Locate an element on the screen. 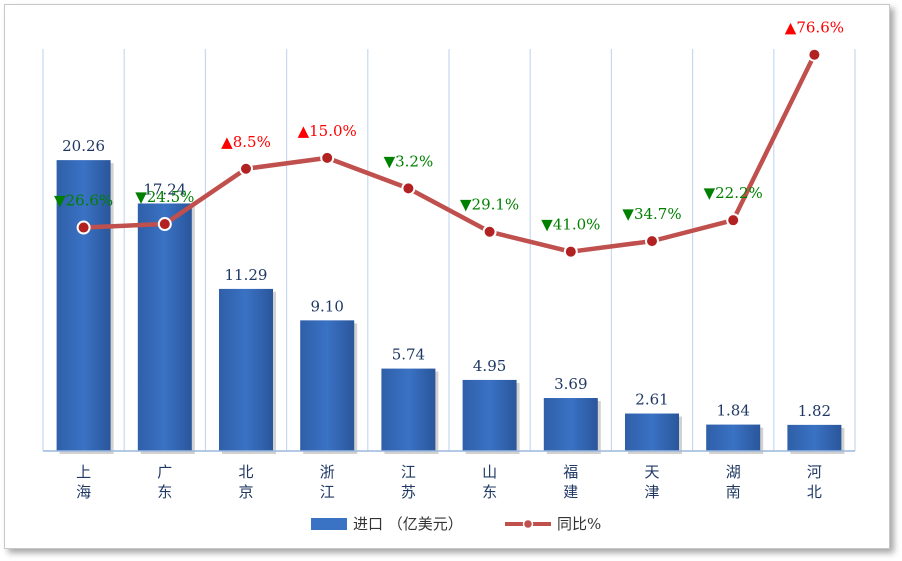  yoy-value-label: ▼29.1% is located at coordinates (489, 205).